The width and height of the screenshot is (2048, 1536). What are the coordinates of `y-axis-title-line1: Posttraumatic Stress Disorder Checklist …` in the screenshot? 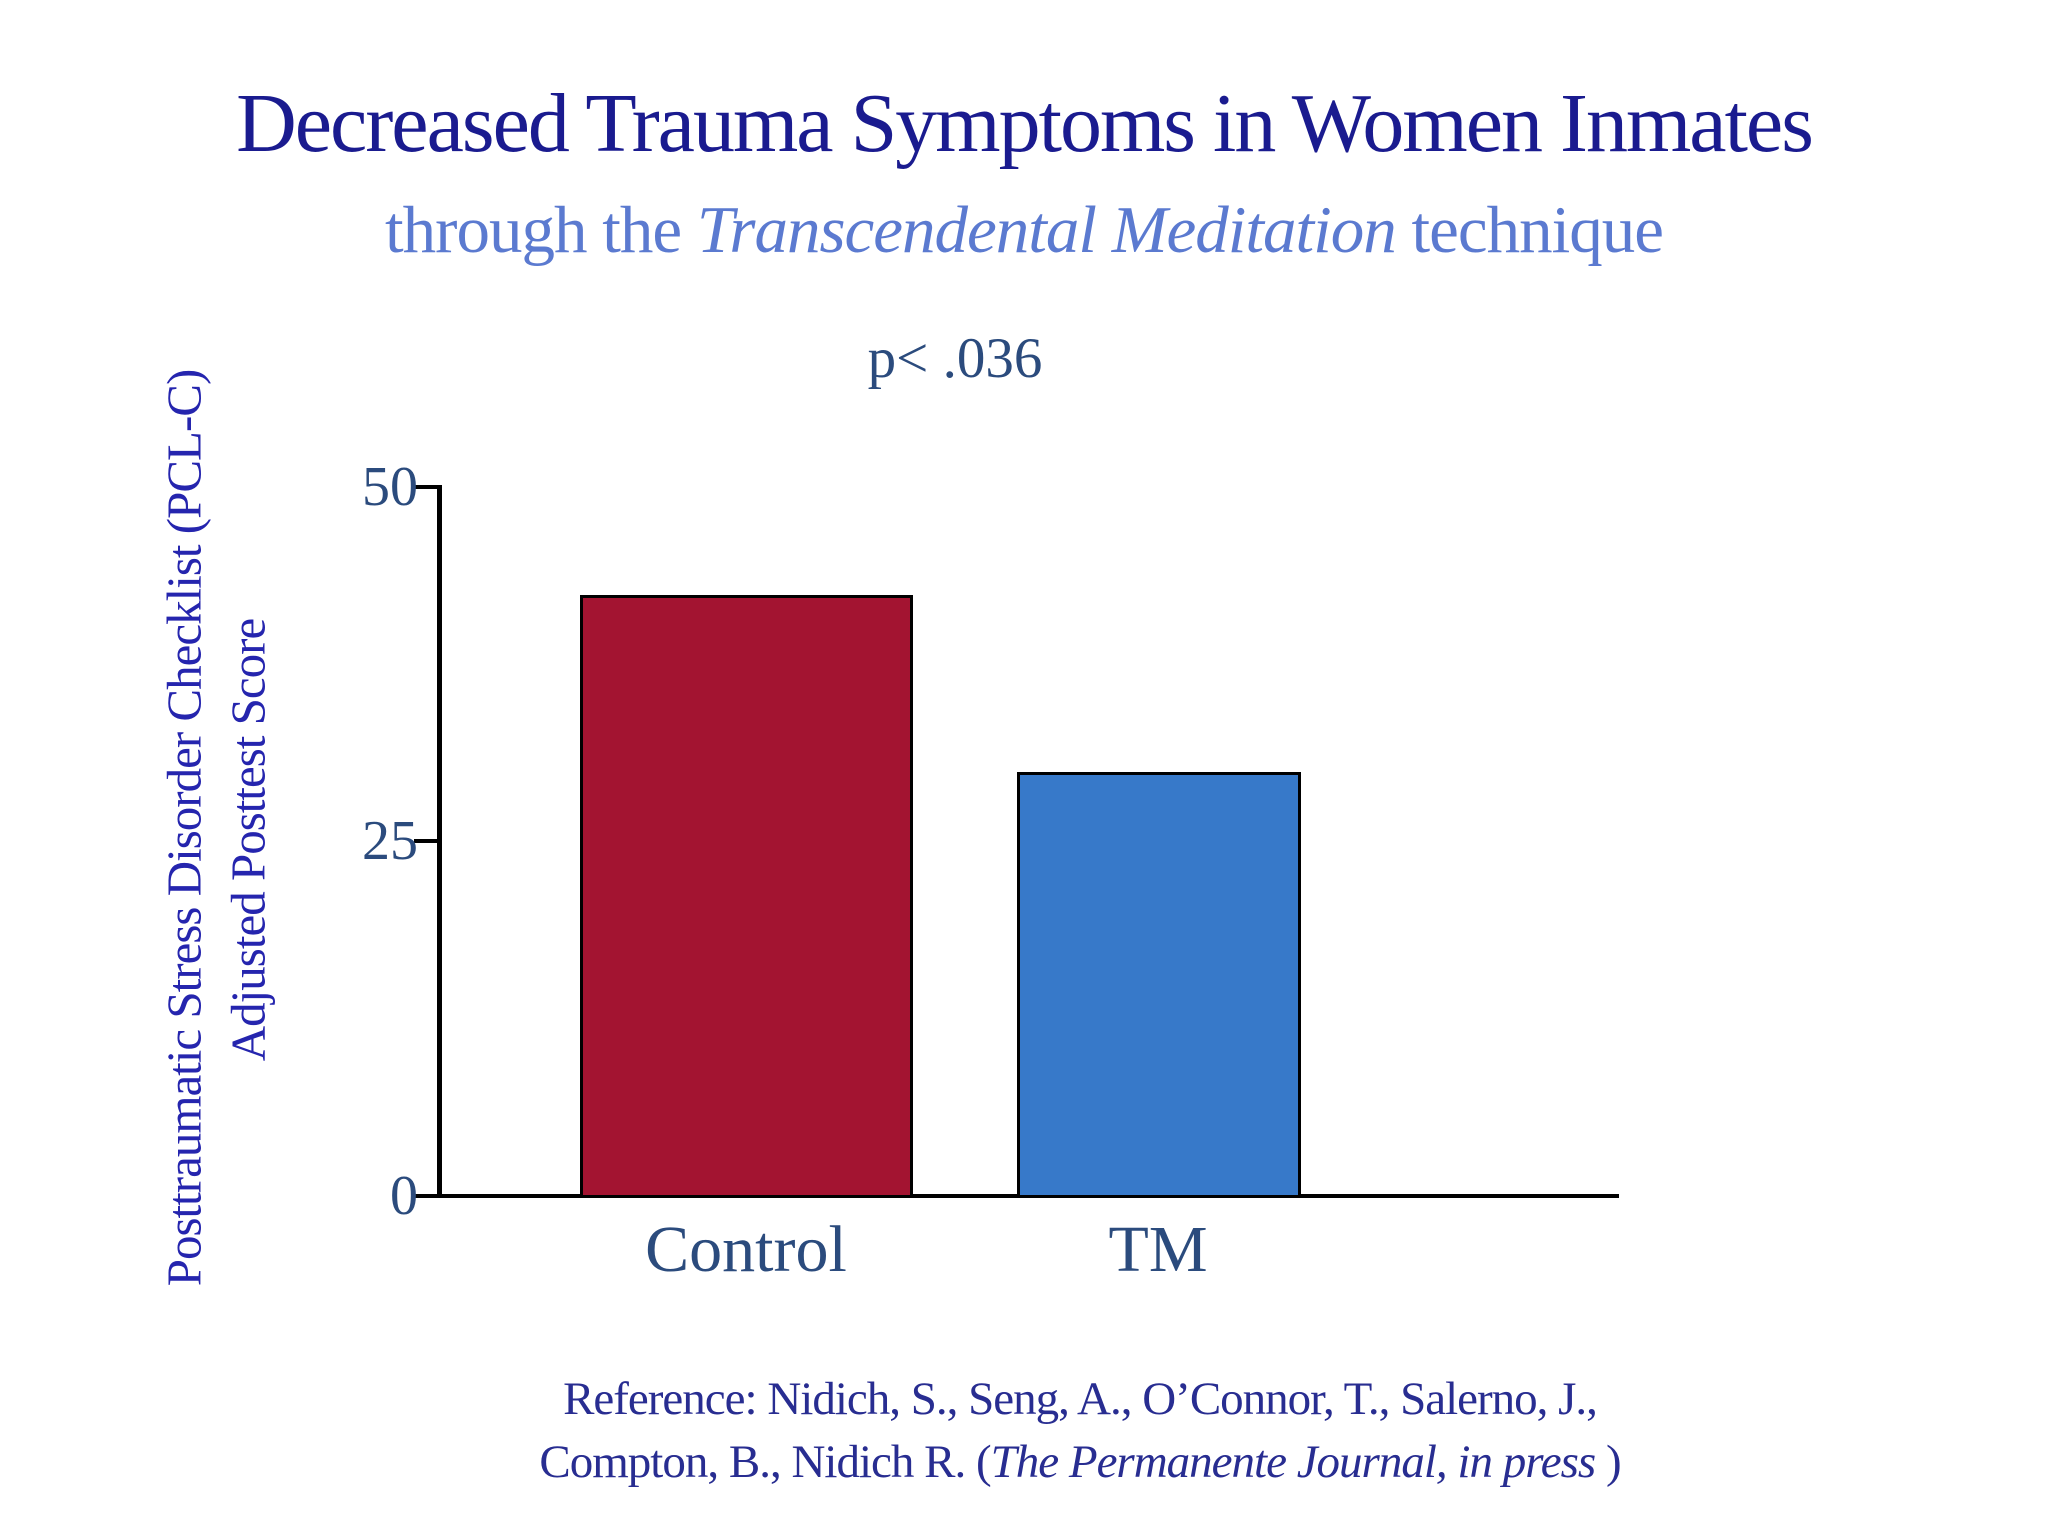 It's located at (184, 828).